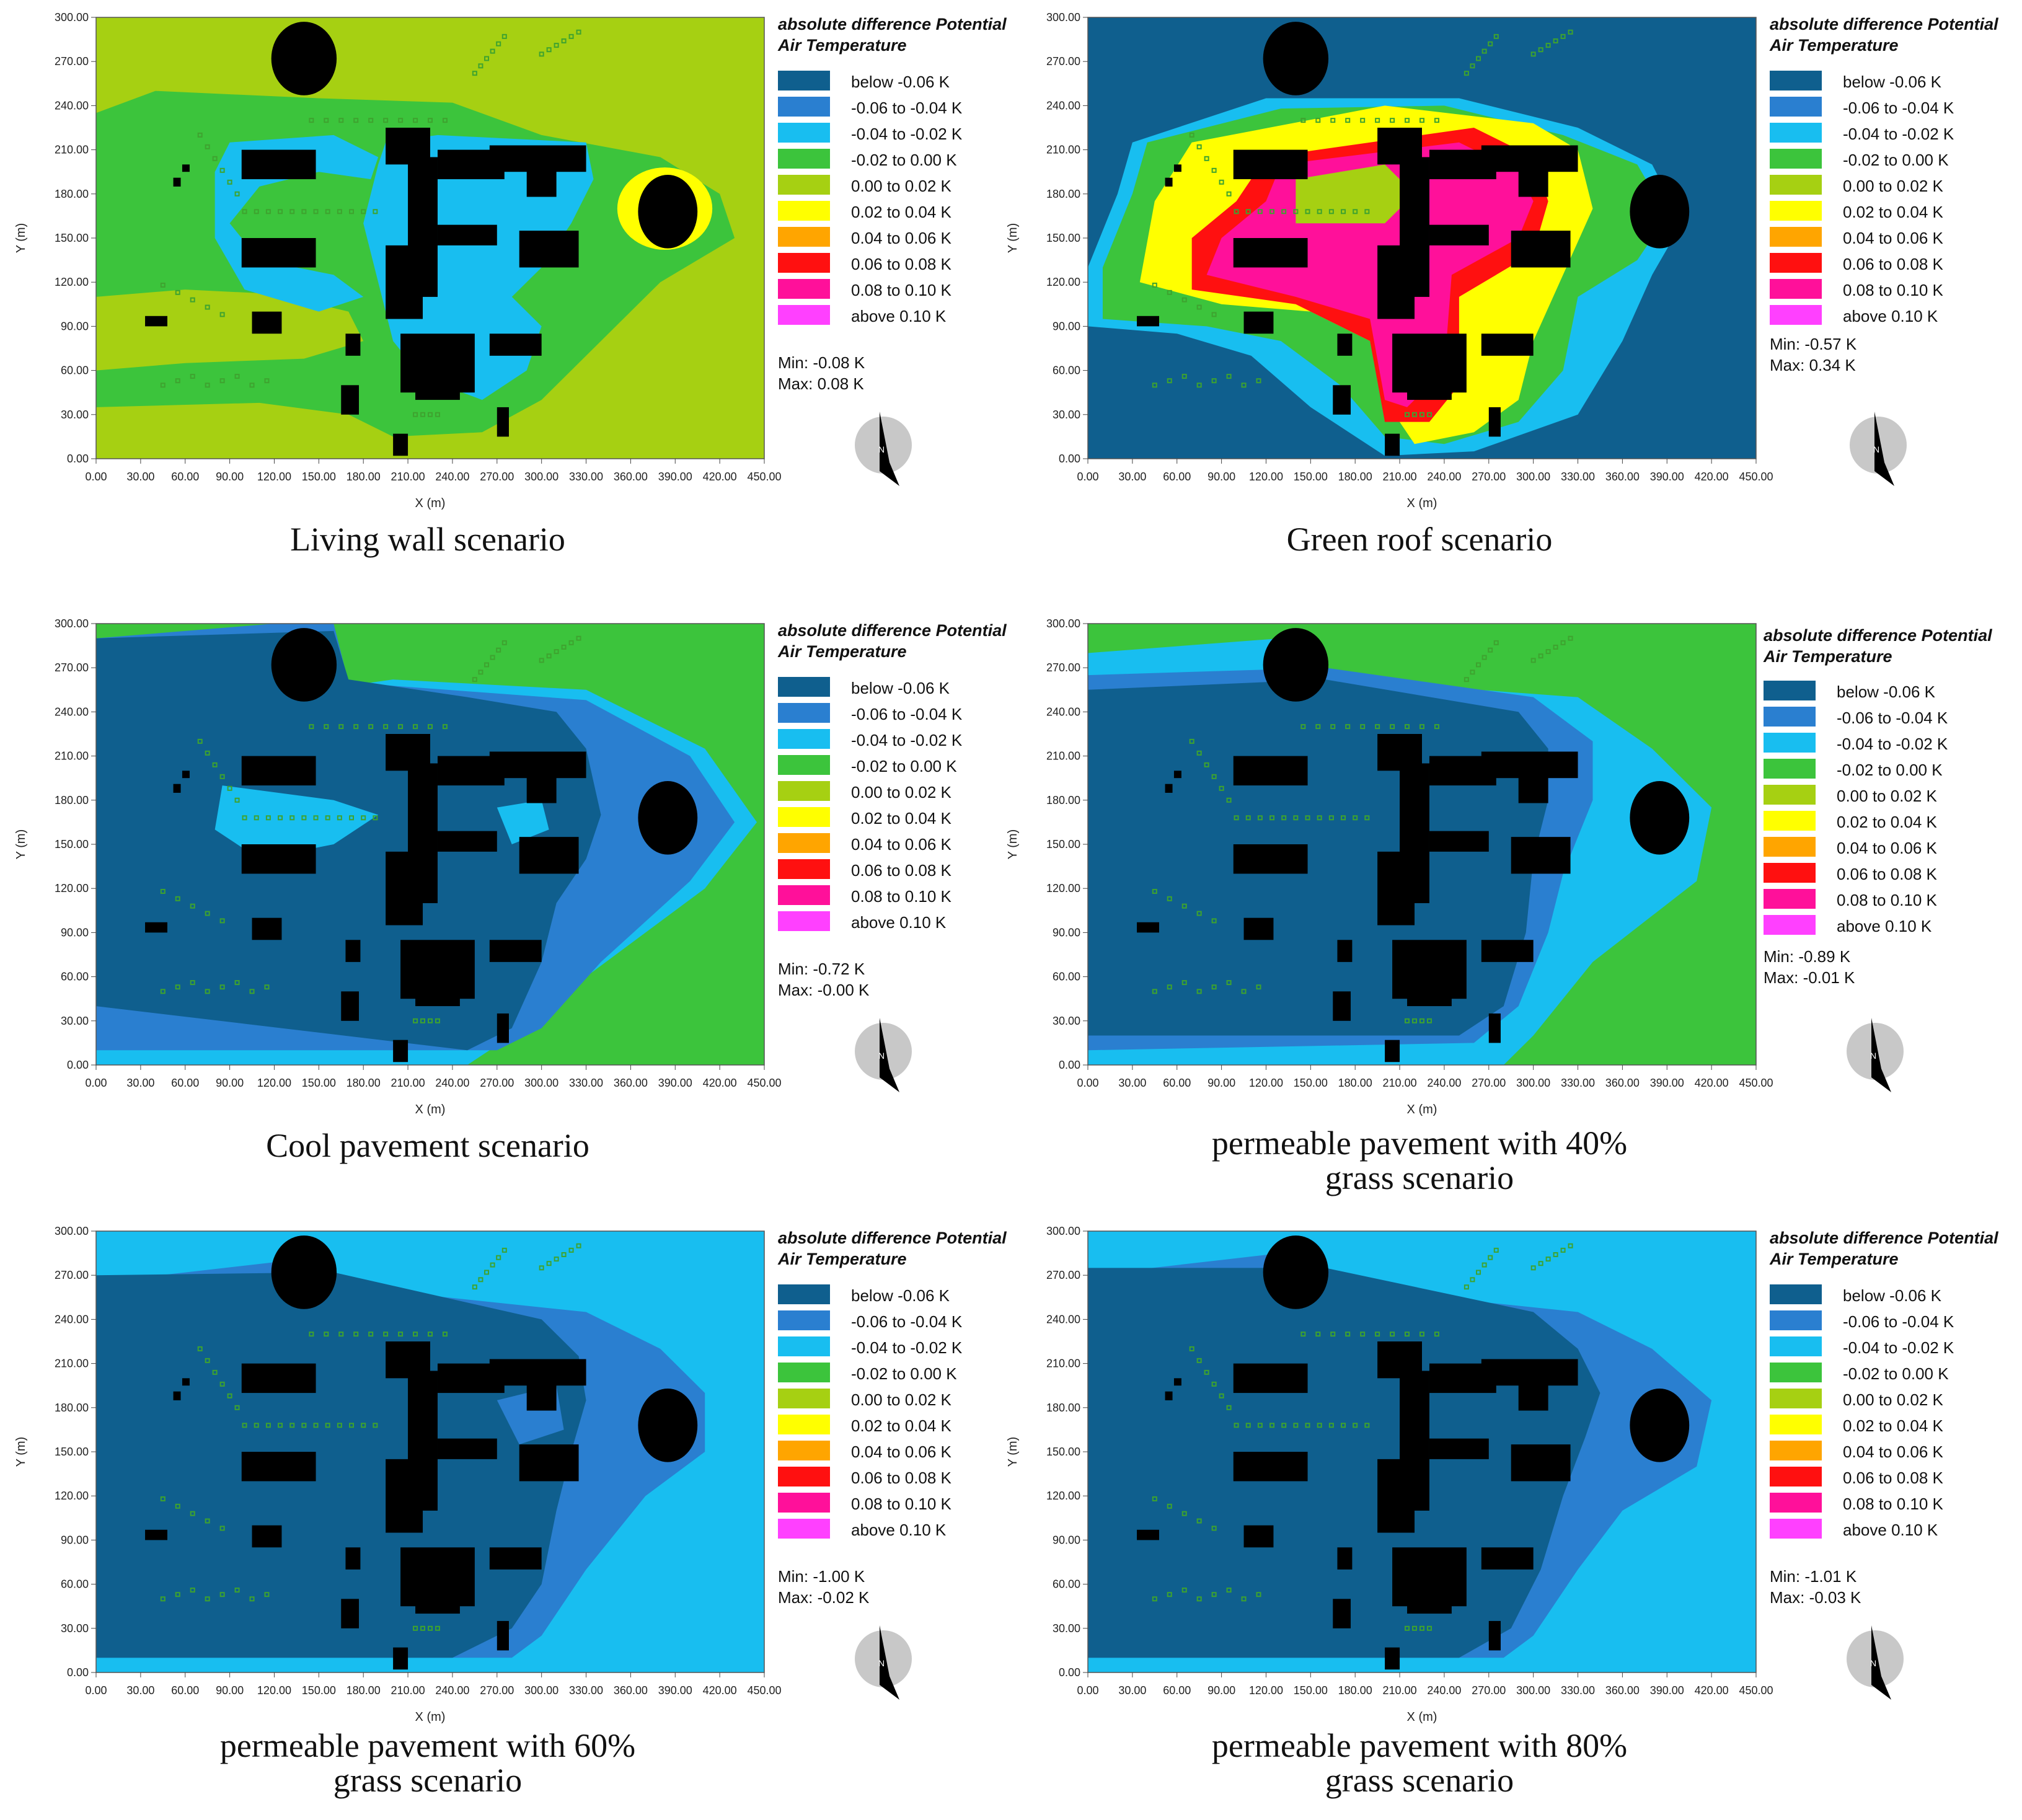  Describe the element at coordinates (1896, 1373) in the screenshot. I see `legend-label: -0.02 to 0.00 K` at that location.